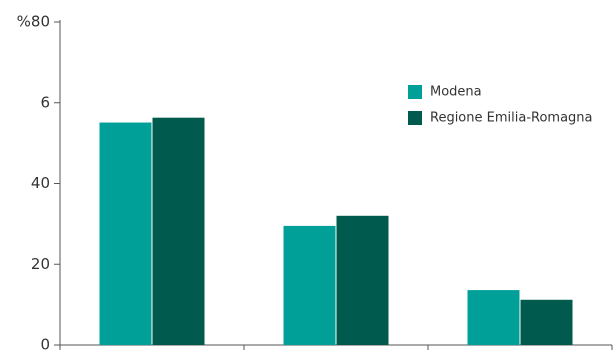  What do you see at coordinates (45, 344) in the screenshot?
I see `y-tick-label: 0` at bounding box center [45, 344].